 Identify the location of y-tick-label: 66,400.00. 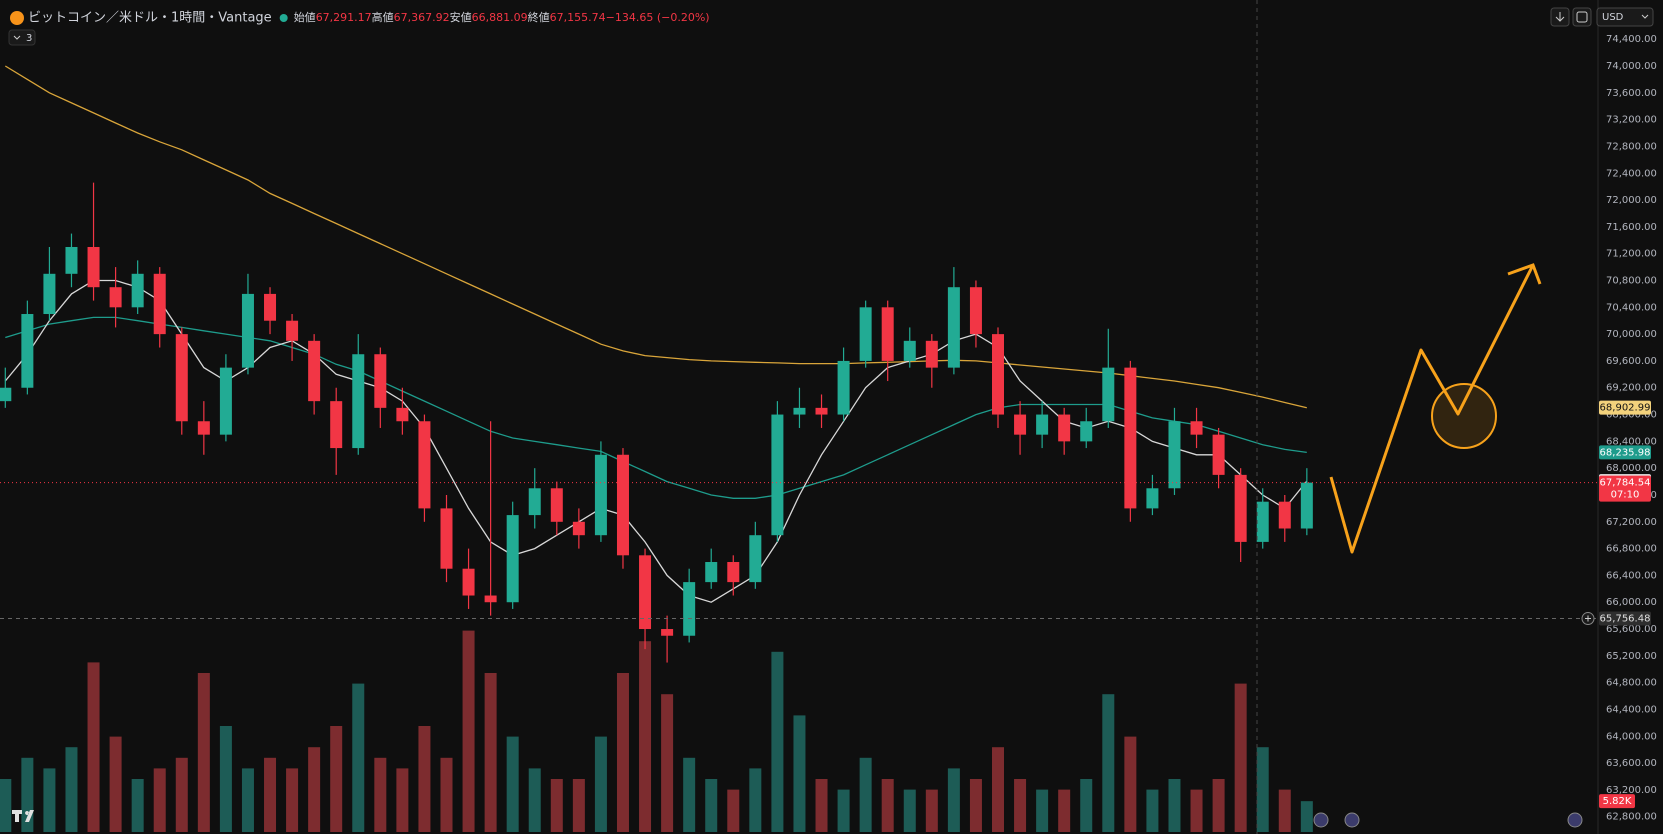
(1631, 575).